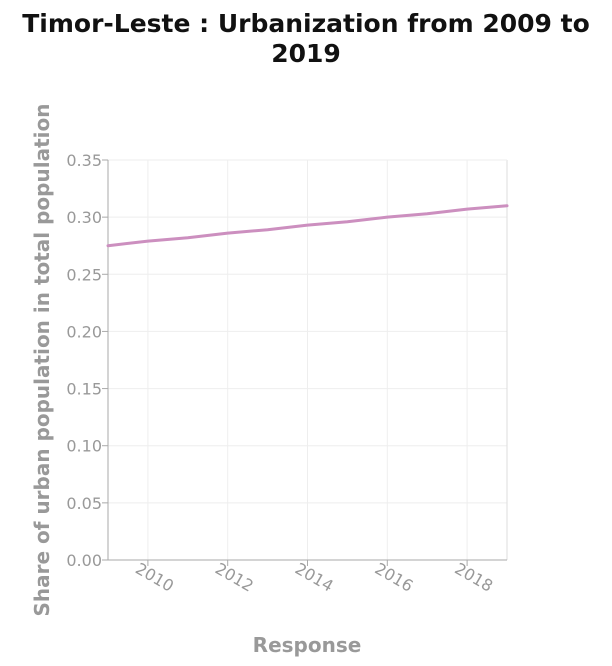 This screenshot has width=612, height=666. I want to click on y-tick-label-7: 0.35, so click(84, 160).